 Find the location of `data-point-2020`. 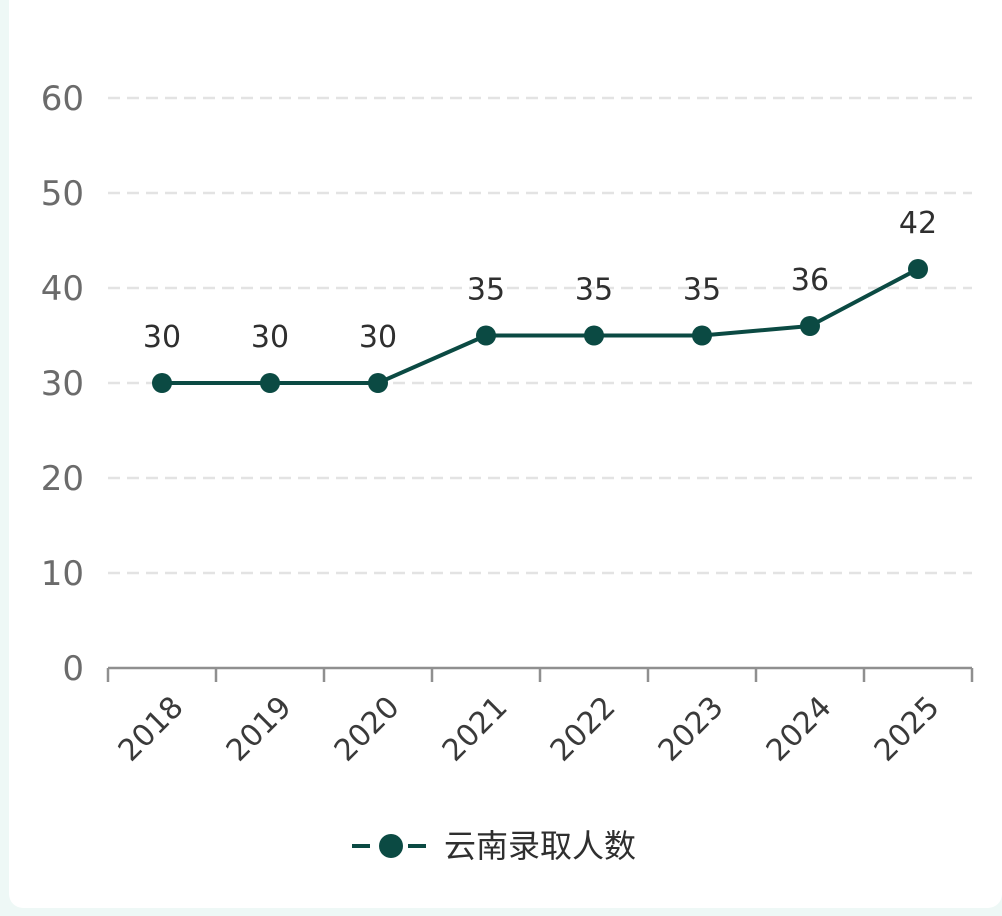

data-point-2020 is located at coordinates (378, 383).